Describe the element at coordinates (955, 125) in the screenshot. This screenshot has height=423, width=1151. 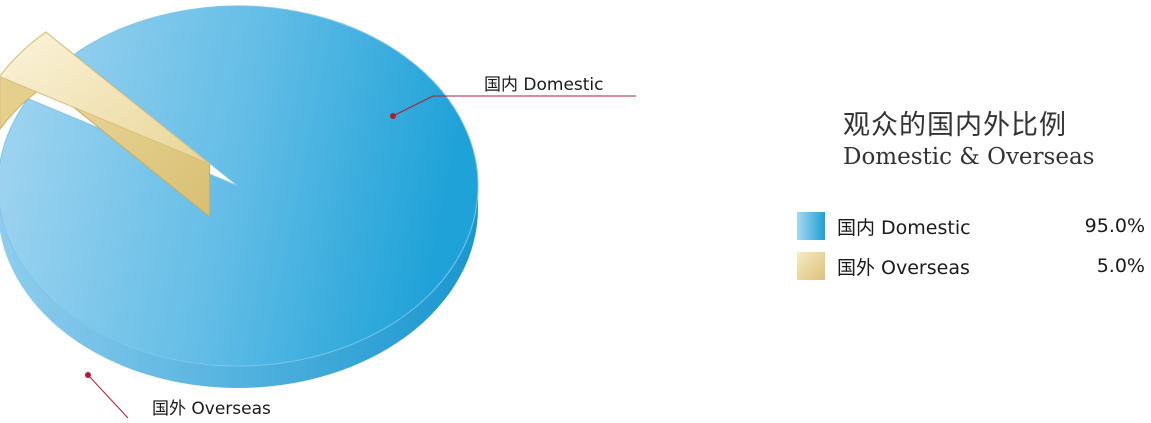
I see `chart-title: 观众的国内外比例` at that location.